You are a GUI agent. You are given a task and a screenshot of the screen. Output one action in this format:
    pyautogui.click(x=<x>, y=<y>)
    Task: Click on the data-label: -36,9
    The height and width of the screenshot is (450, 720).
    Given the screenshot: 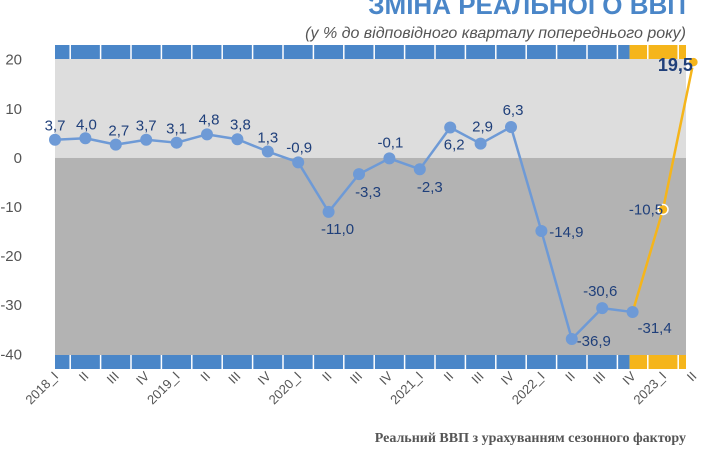 What is the action you would take?
    pyautogui.click(x=594, y=341)
    